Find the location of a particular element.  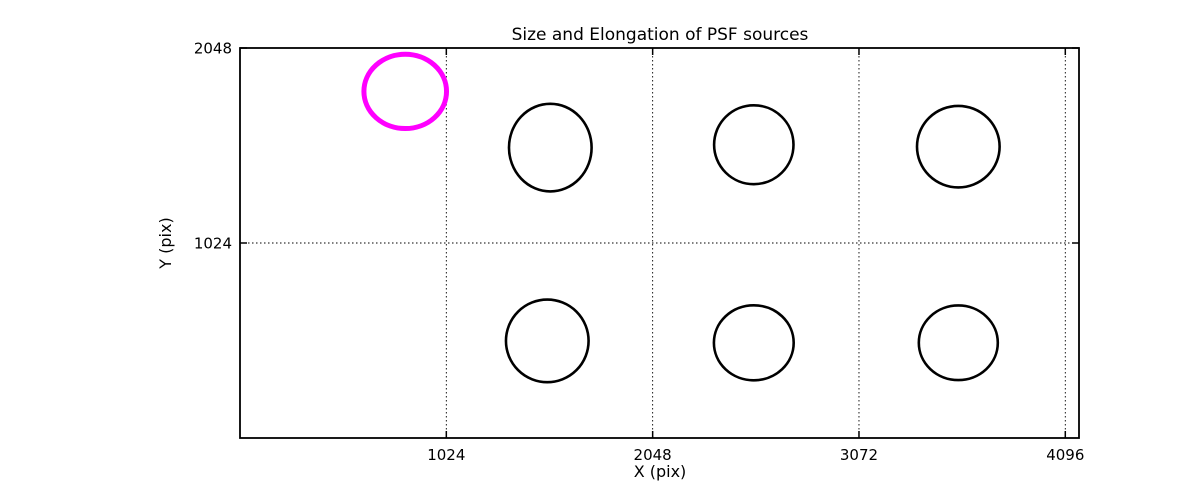

y-axis-label: Y (pix) is located at coordinates (165, 243).